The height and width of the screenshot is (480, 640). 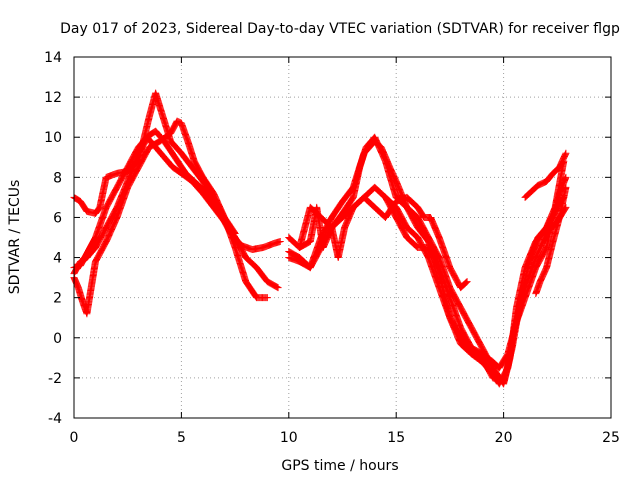 What do you see at coordinates (15, 237) in the screenshot?
I see `y-axis-label: SDTVAR / TECUs` at bounding box center [15, 237].